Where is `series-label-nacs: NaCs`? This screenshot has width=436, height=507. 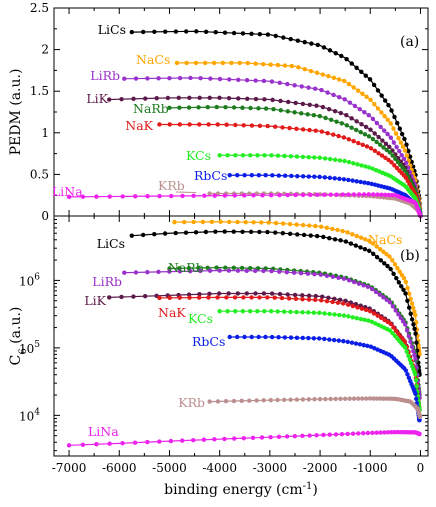 series-label-nacs: NaCs is located at coordinates (153, 59).